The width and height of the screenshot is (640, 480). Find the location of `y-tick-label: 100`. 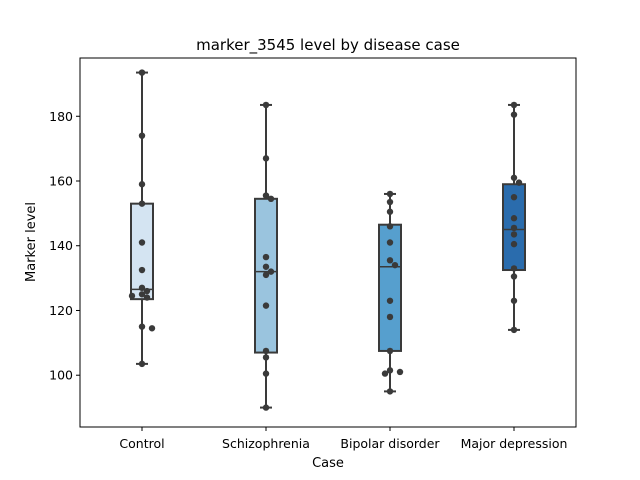

y-tick-label: 100 is located at coordinates (61, 375).